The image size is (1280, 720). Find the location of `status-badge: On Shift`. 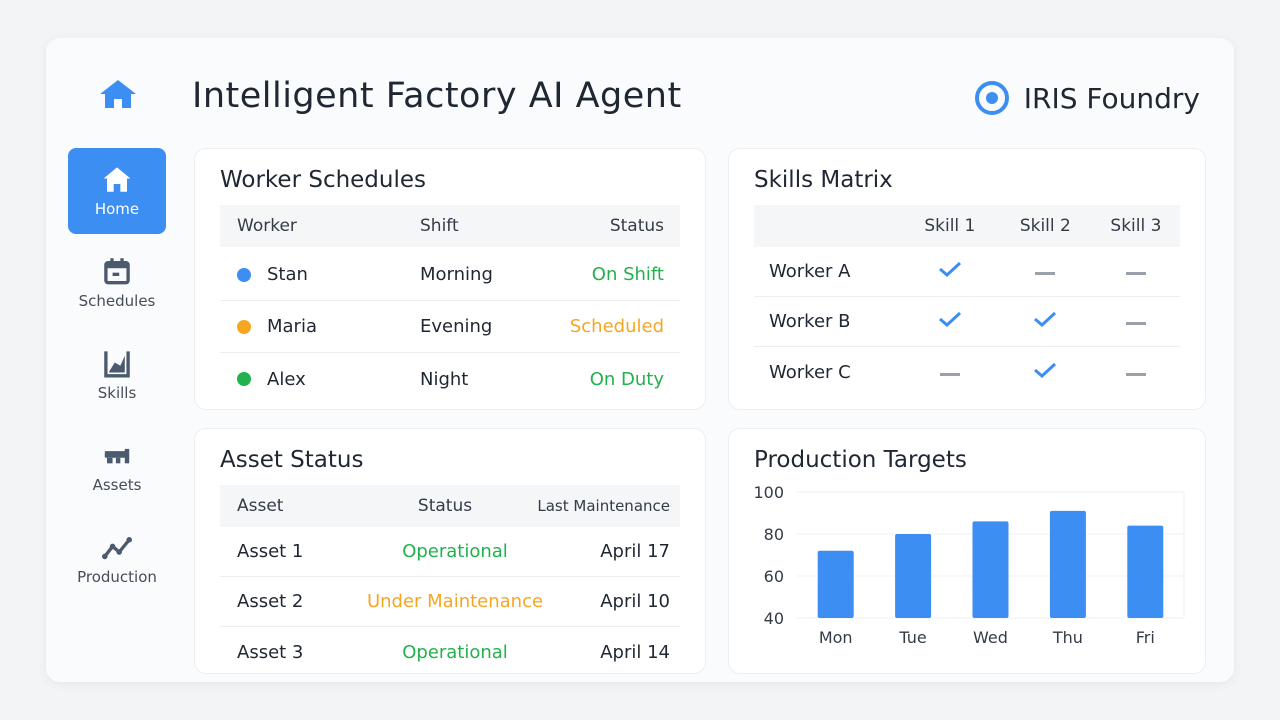

status-badge: On Shift is located at coordinates (627, 274).